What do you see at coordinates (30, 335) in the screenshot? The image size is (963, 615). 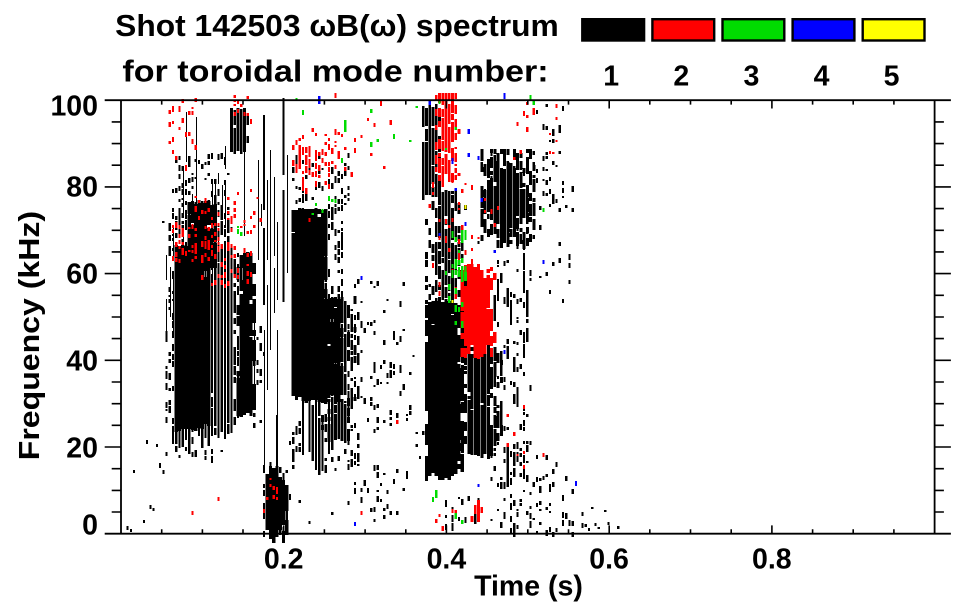 I see `svg-text: Frequency (kHz)` at bounding box center [30, 335].